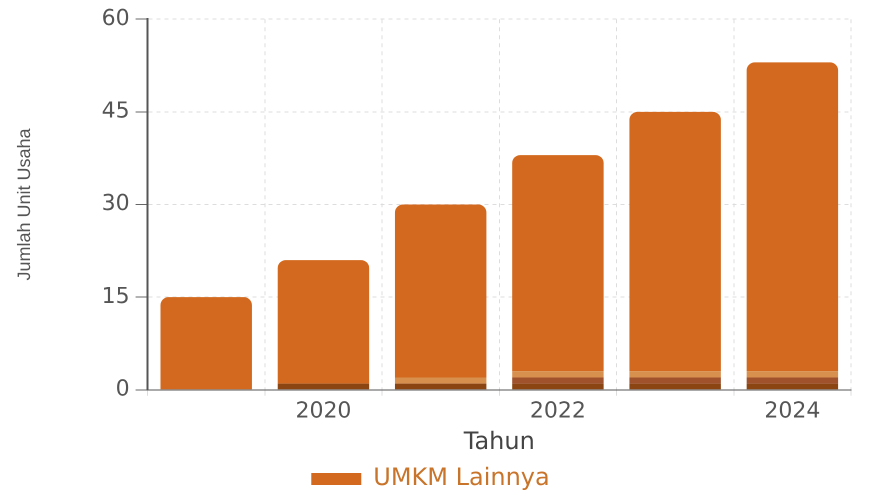 Image resolution: width=871 pixels, height=501 pixels. I want to click on y-tick-label: 15, so click(116, 296).